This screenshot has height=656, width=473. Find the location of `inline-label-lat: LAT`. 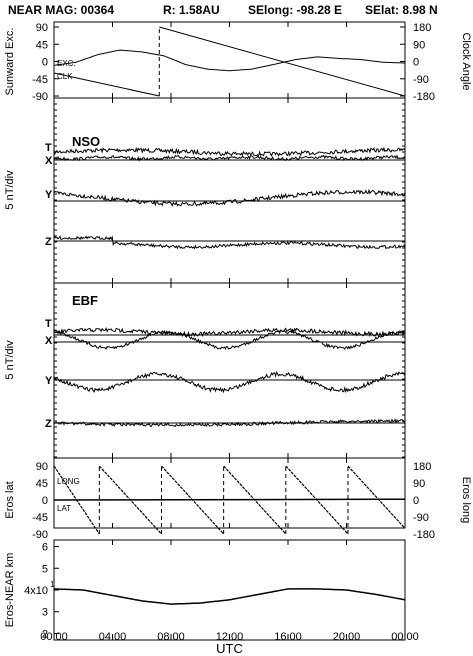

inline-label-lat: LAT is located at coordinates (64, 508).